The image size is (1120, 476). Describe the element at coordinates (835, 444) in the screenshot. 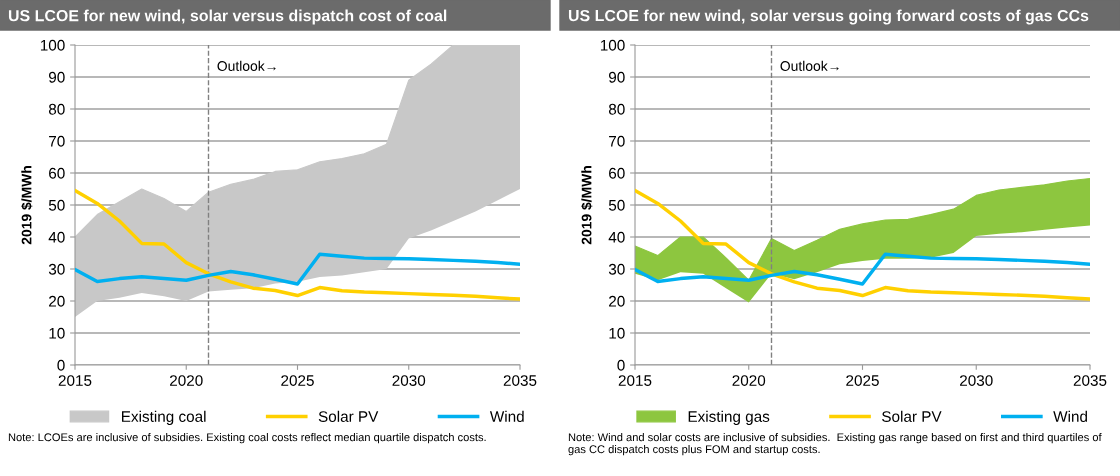

I see `text: Note: Wind and solar costs are inclusive of subsidies. Existing gas range based on first and third quartiles of gas CC dispatch costs plus FOM and startup costs.` at that location.